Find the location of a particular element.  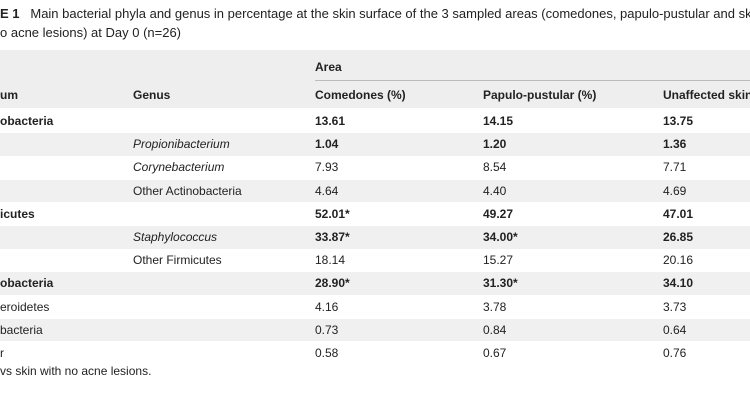

table-cell: Other Actinobacteria is located at coordinates (187, 190).